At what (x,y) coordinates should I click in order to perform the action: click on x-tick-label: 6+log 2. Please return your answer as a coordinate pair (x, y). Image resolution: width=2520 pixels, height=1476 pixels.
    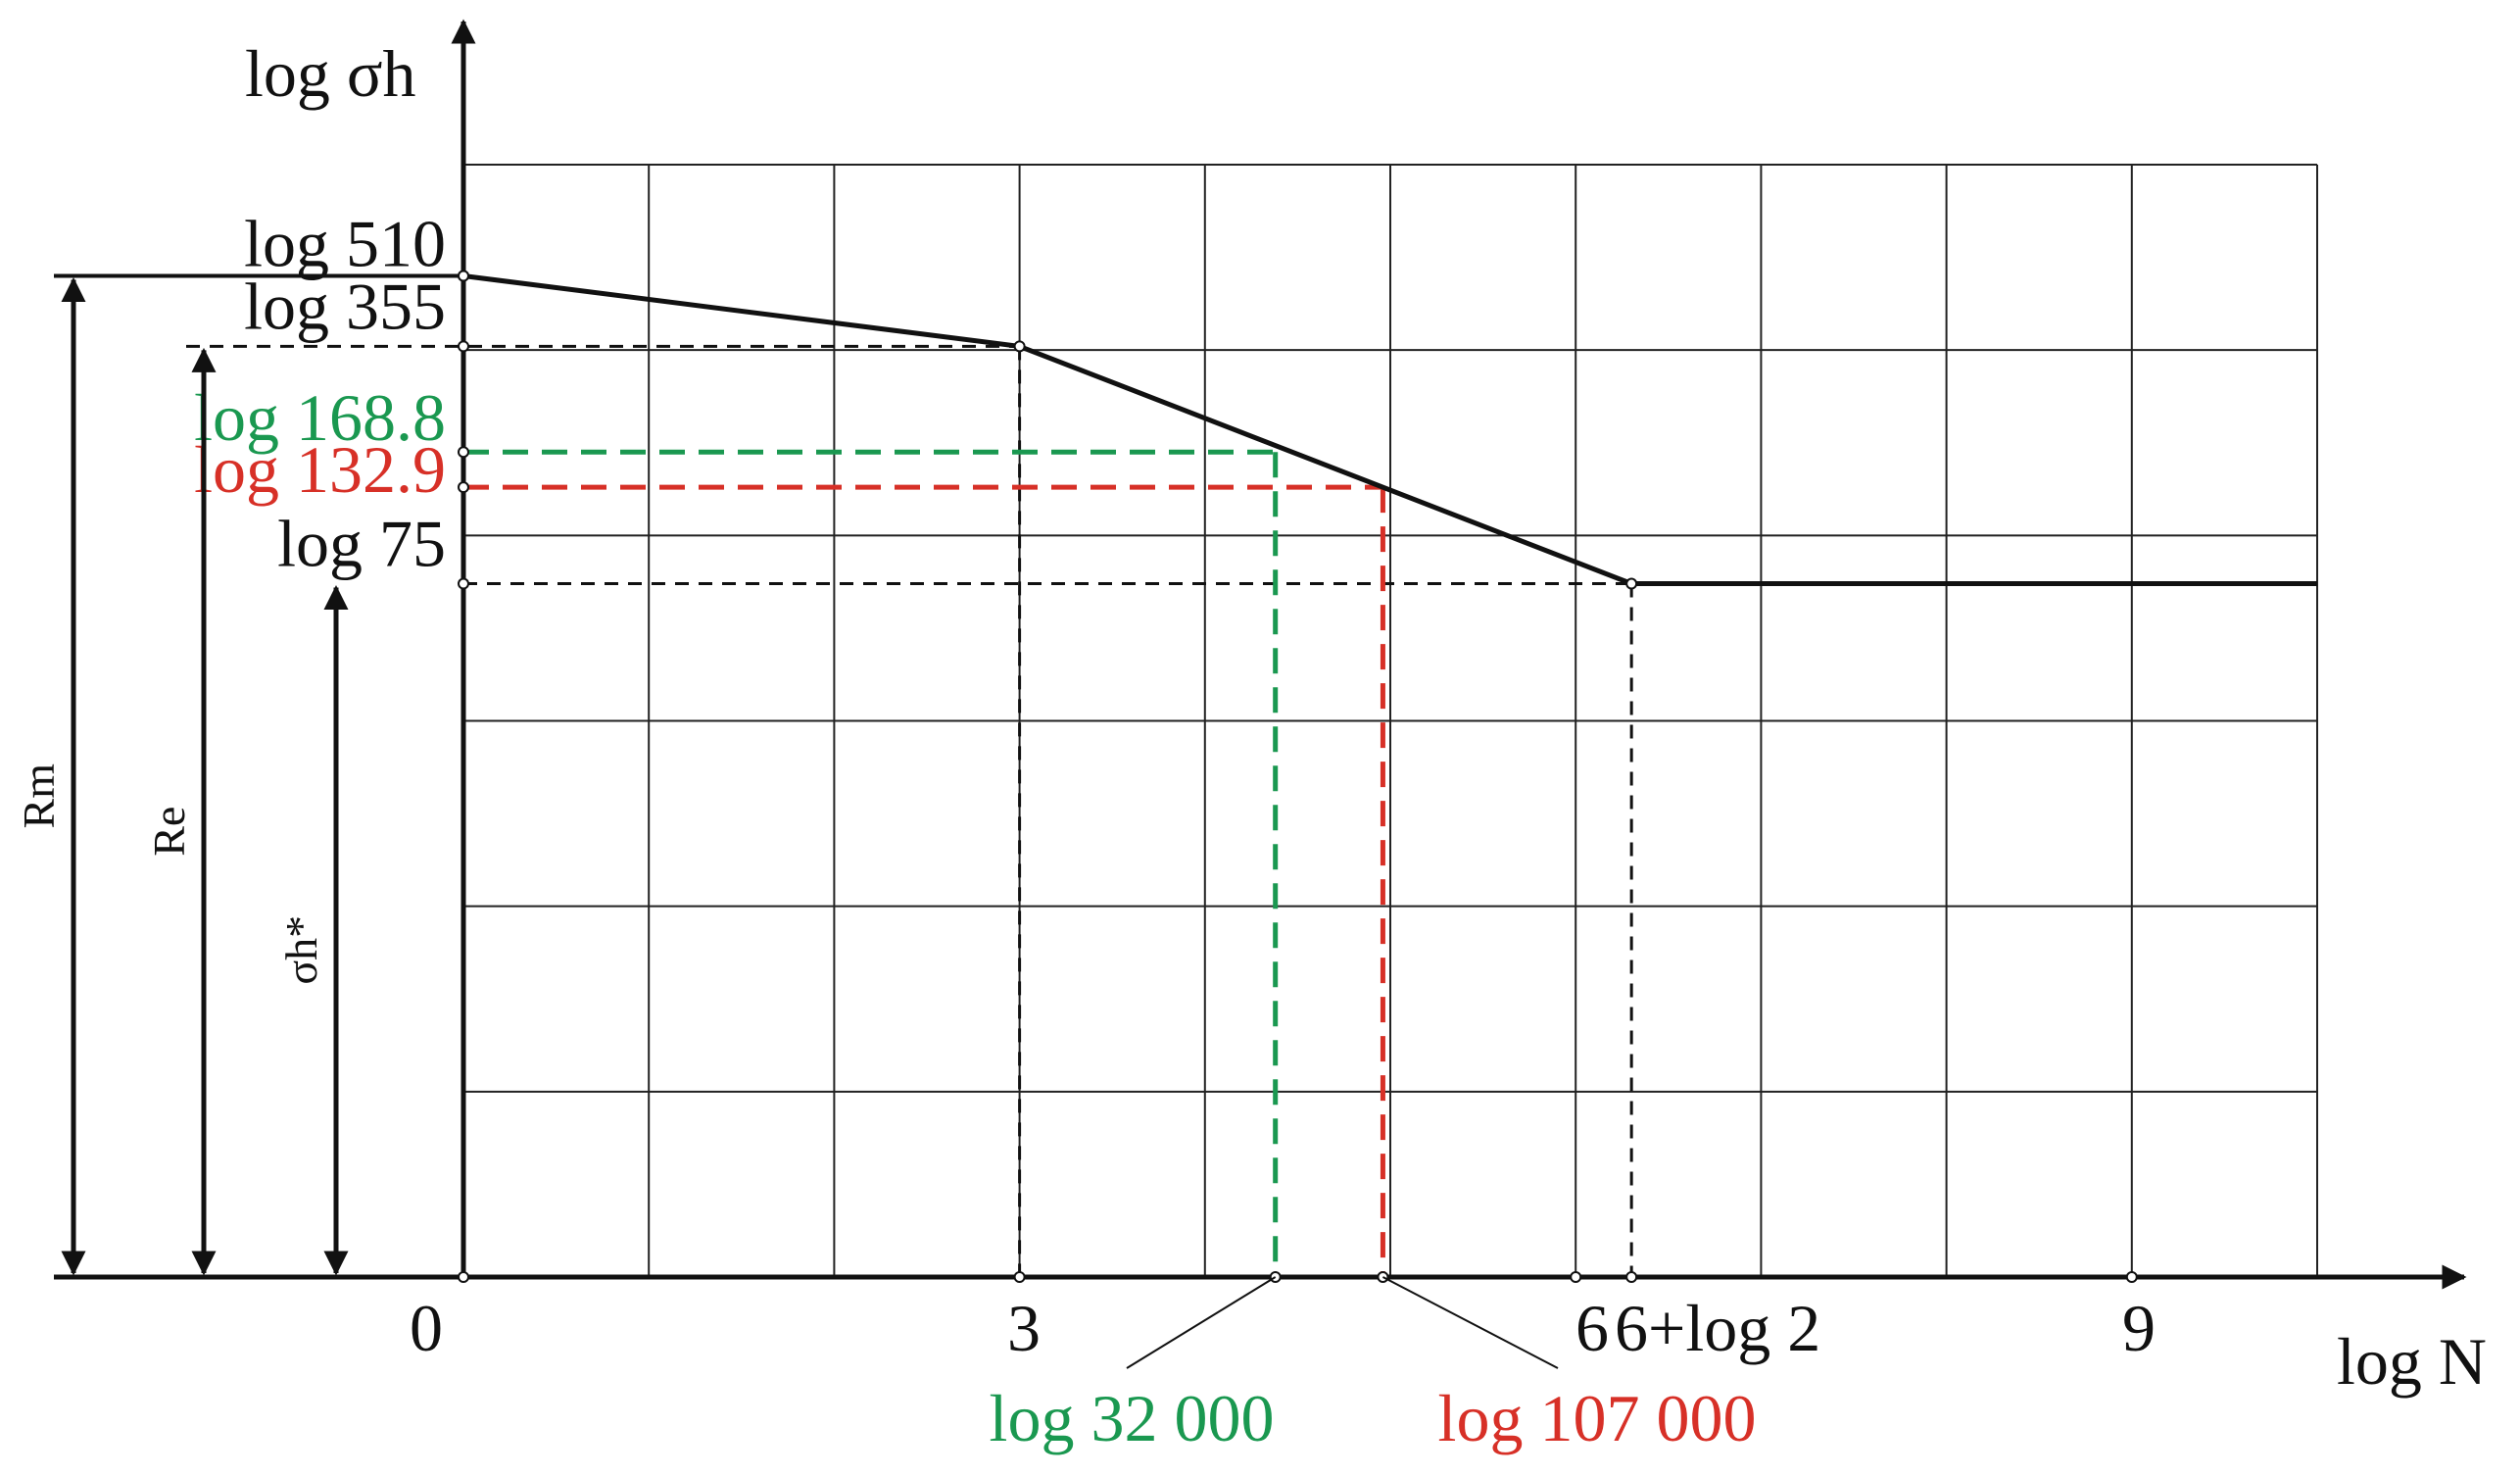
    Looking at the image, I should click on (1717, 1328).